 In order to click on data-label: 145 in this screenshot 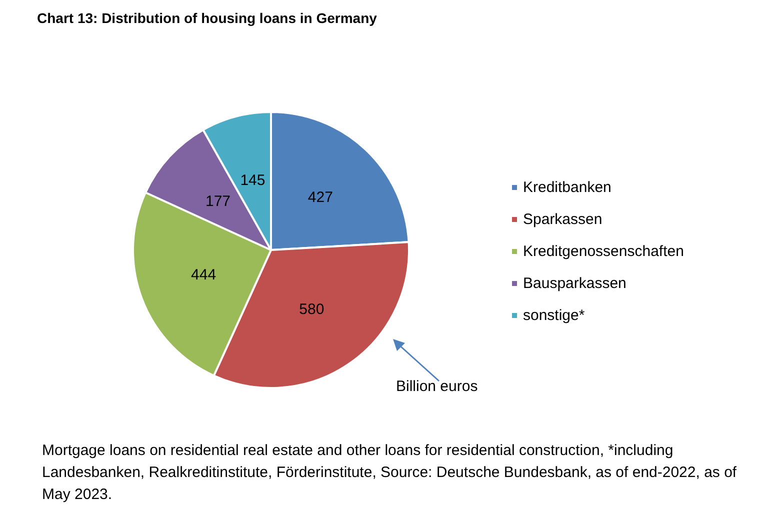, I will do `click(253, 180)`.